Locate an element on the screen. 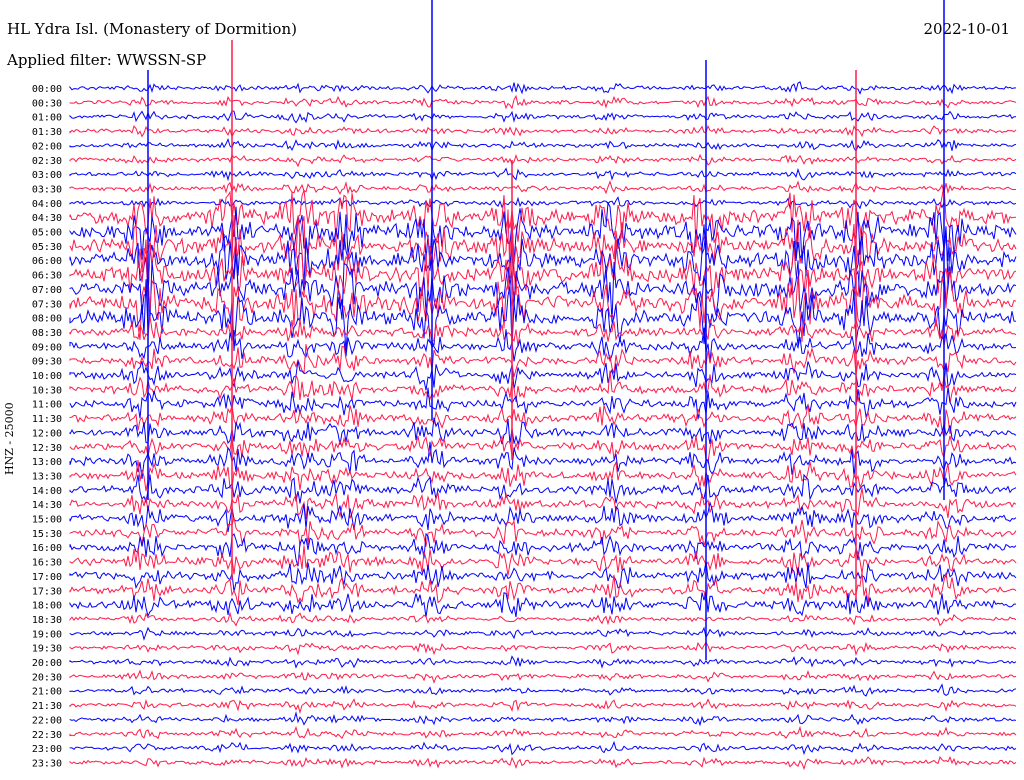  row-time-label: 19:30 is located at coordinates (47, 649).